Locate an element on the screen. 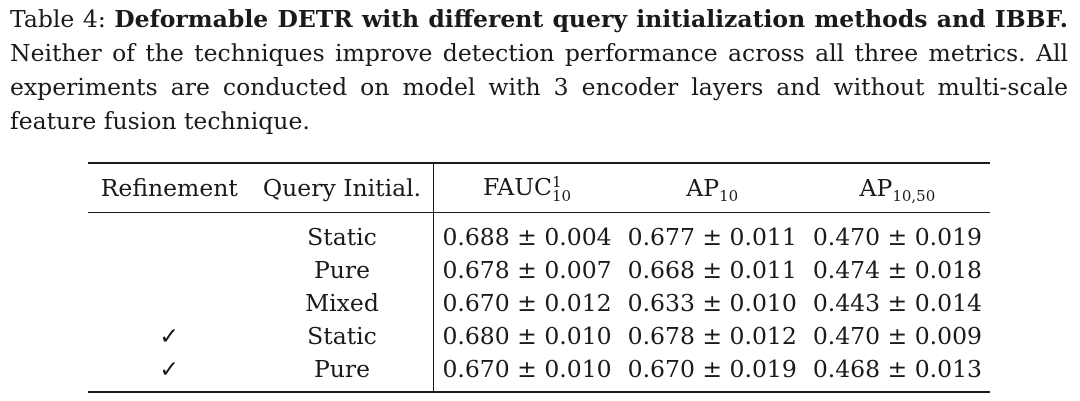 The width and height of the screenshot is (1080, 401). header-fauc-base: FAUC is located at coordinates (517, 187).